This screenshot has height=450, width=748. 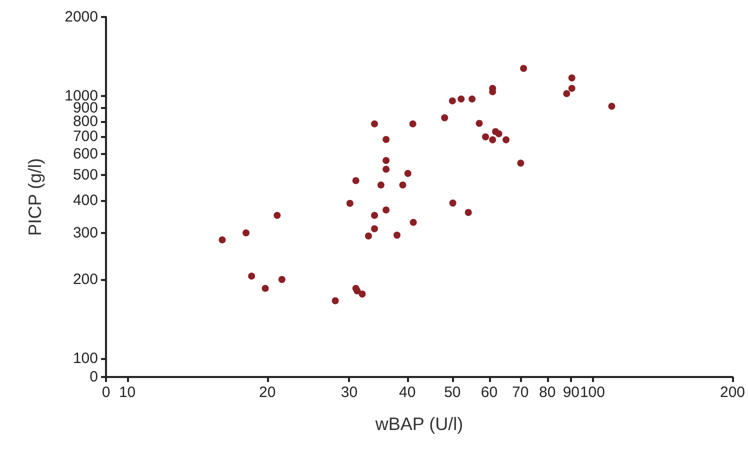 I want to click on x-tick-label: 40, so click(x=407, y=392).